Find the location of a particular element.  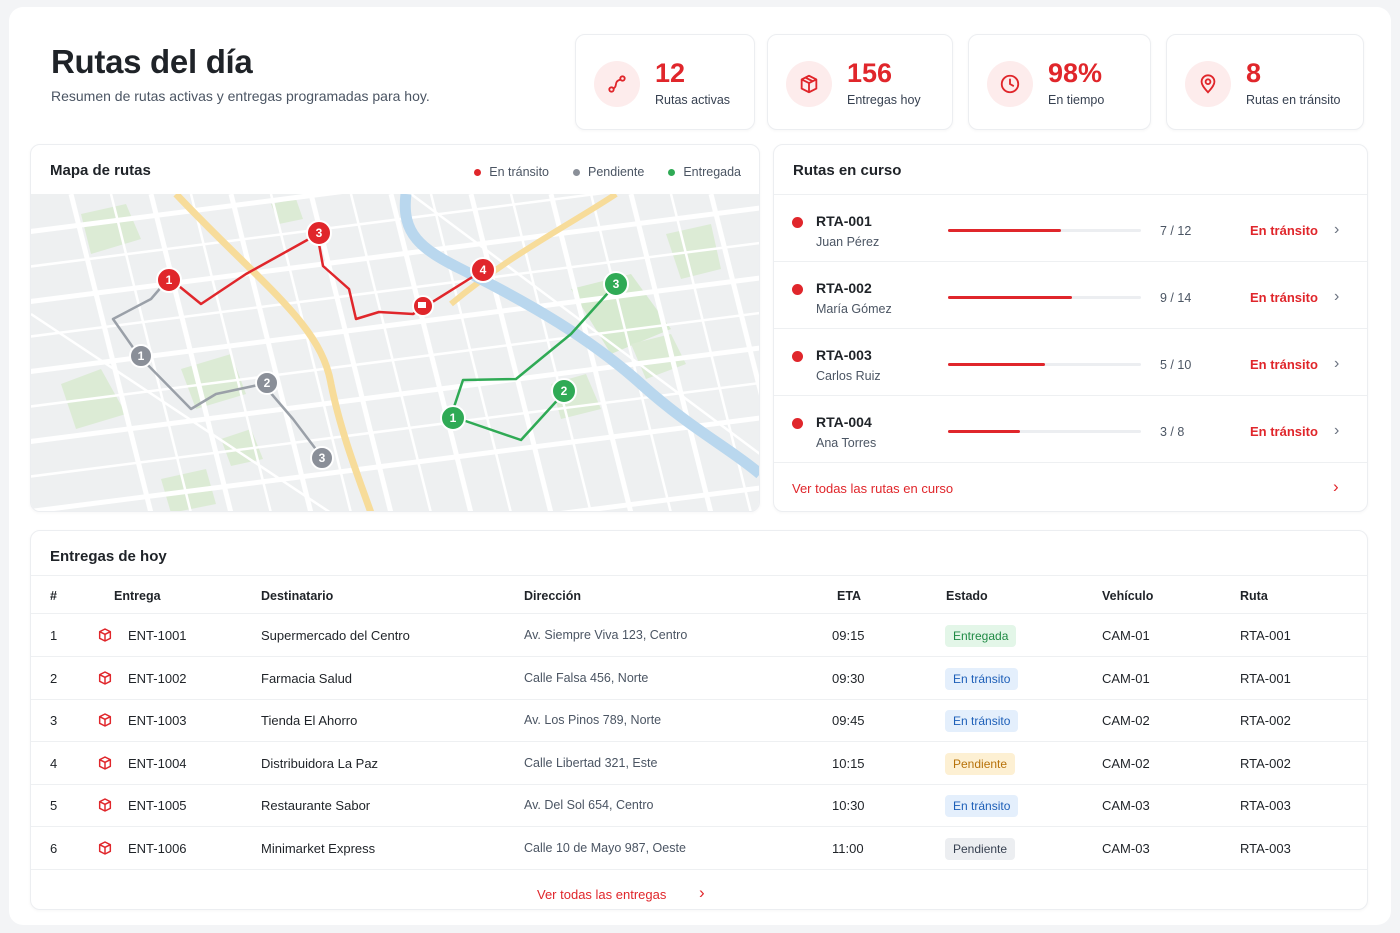

map-marker-gray-3: 3 is located at coordinates (322, 458).